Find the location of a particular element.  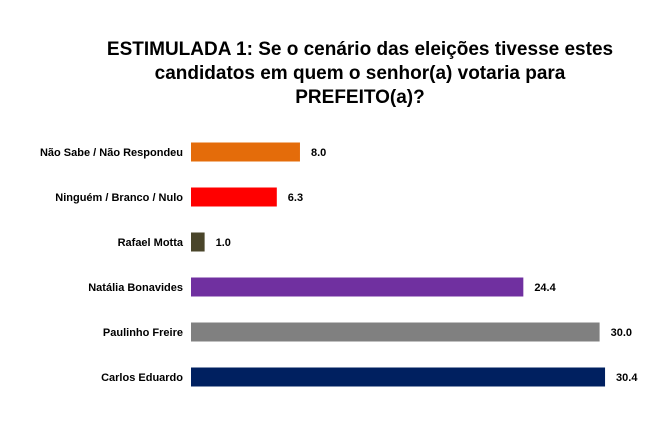

chart-title-line-3: PREFEITO(a)? is located at coordinates (360, 97).